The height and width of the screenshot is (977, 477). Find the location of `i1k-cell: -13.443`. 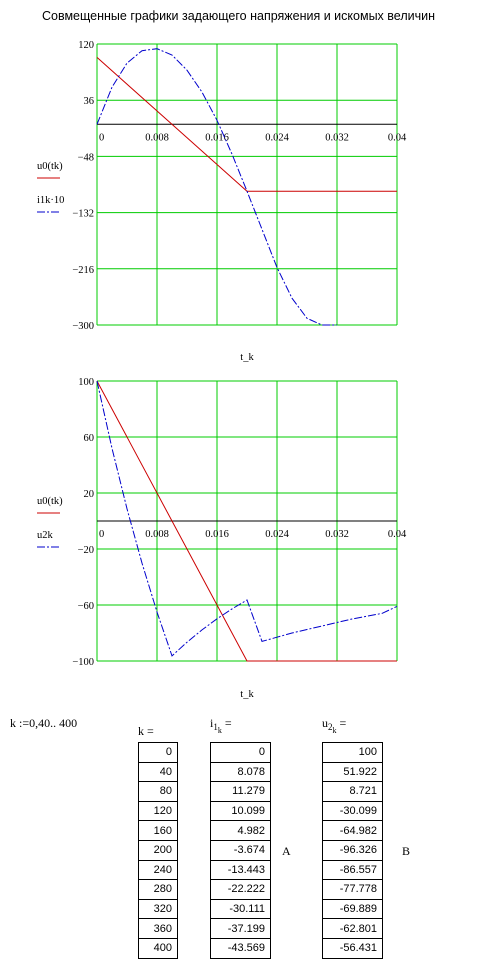

i1k-cell: -13.443 is located at coordinates (240, 870).